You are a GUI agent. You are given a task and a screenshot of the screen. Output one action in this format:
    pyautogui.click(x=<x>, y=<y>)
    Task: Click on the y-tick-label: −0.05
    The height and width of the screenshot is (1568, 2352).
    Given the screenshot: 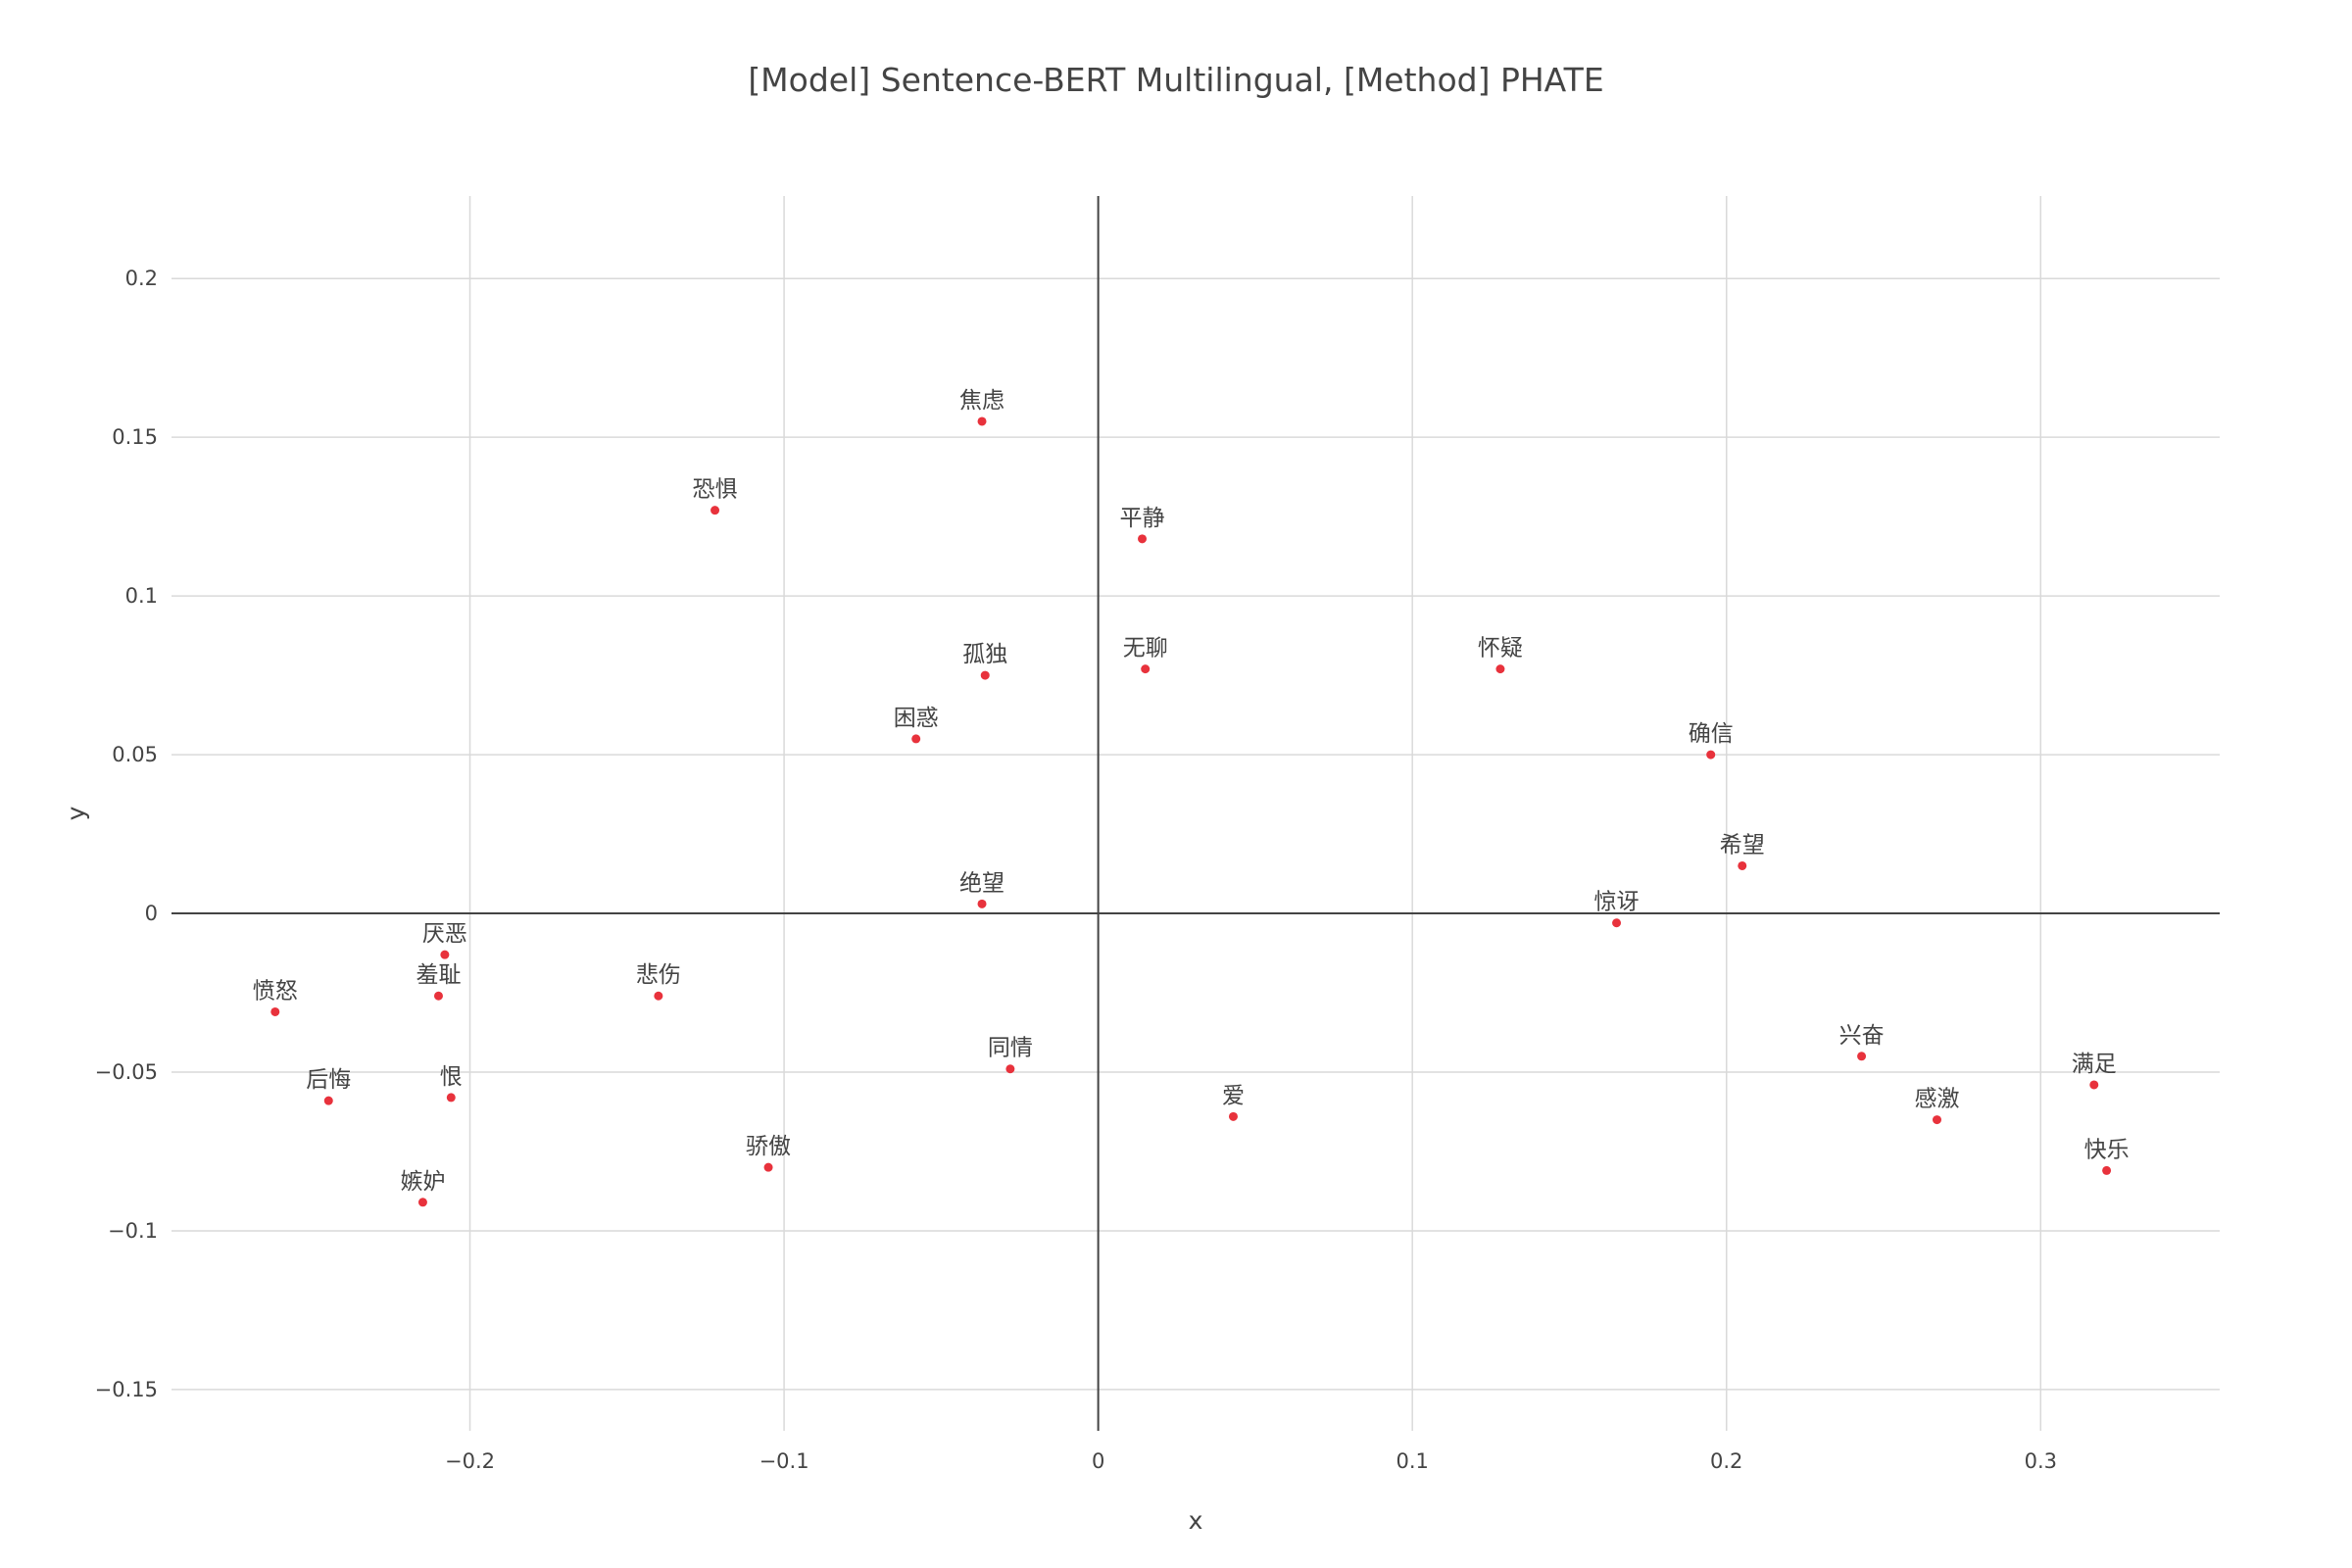 What is the action you would take?
    pyautogui.click(x=127, y=1072)
    